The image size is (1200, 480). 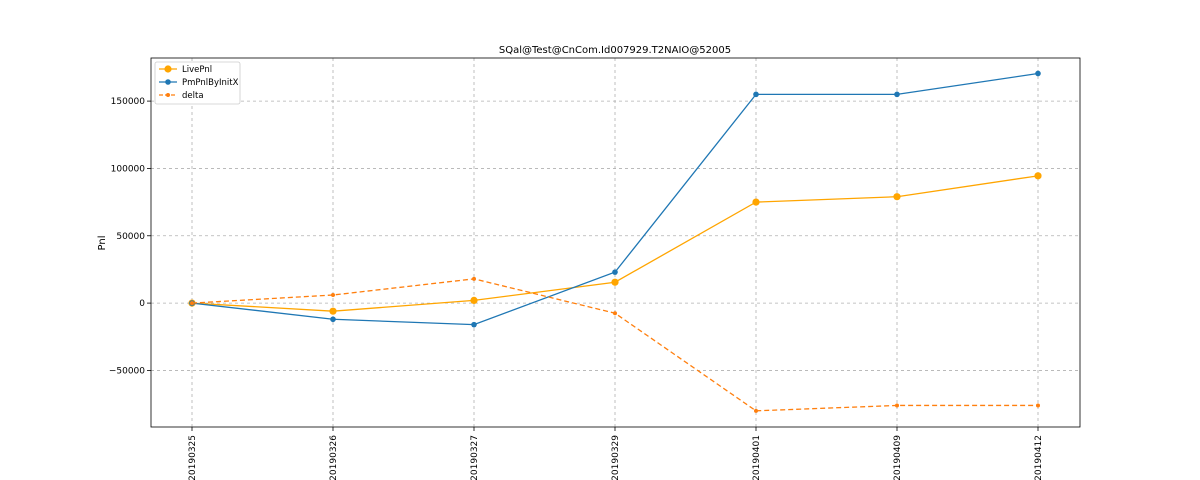 I want to click on x-tick-label: 20190409, so click(x=898, y=457).